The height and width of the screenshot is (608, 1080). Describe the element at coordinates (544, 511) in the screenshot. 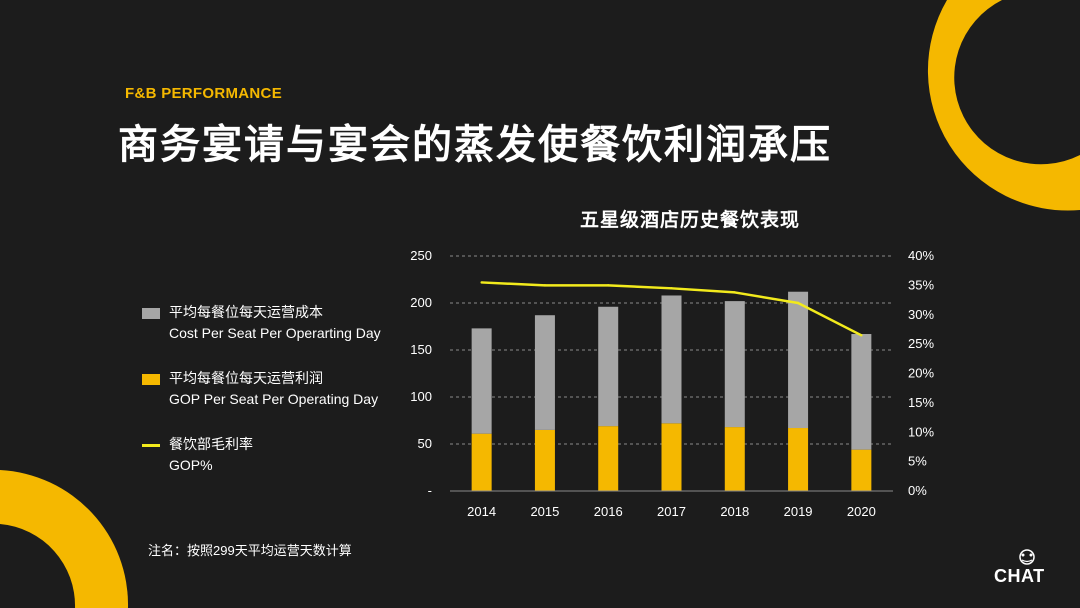

I see `x-tick-label: 2015` at that location.